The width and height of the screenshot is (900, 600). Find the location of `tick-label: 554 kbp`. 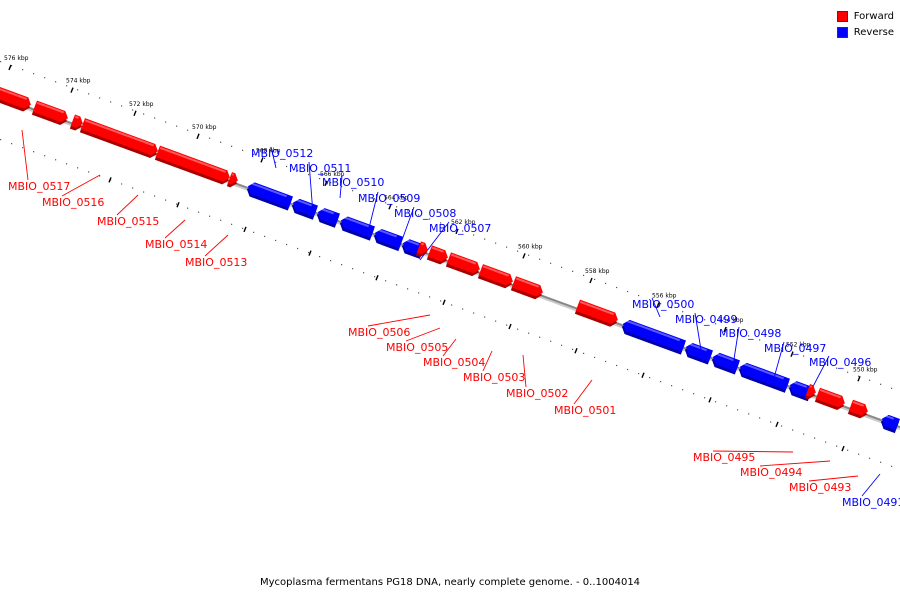

tick-label: 554 kbp is located at coordinates (731, 320).